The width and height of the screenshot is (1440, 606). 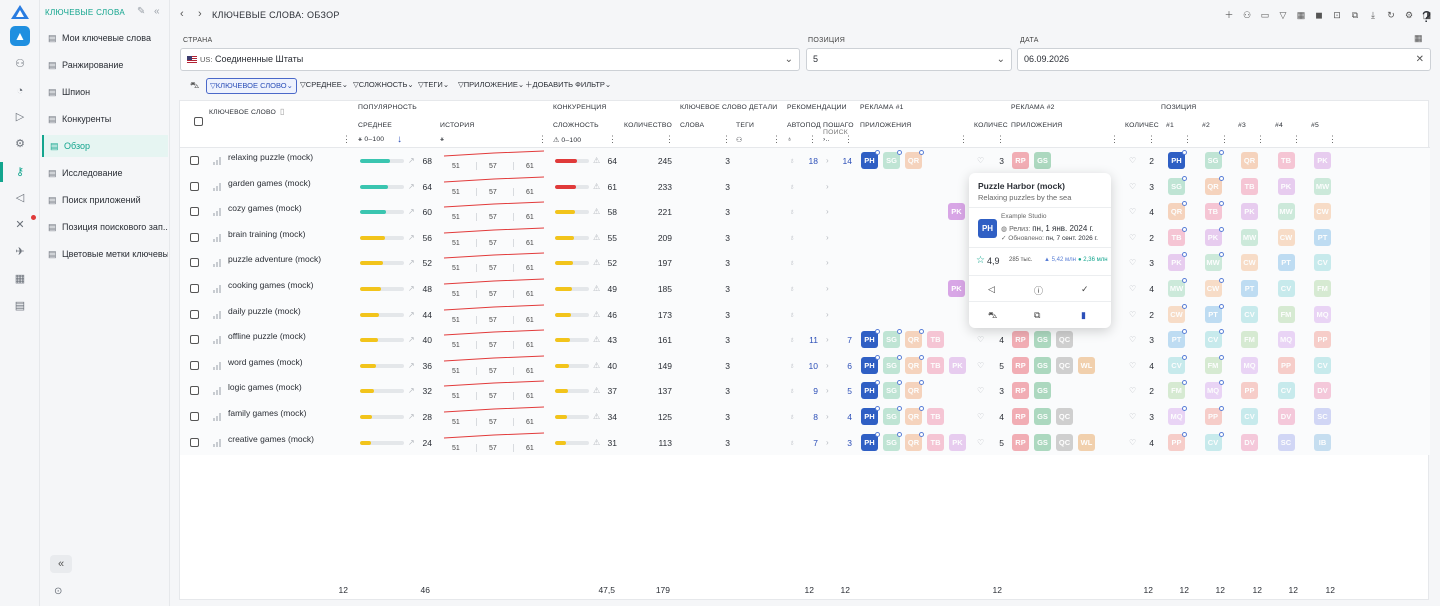 I want to click on stepwise-value: 7, so click(x=849, y=340).